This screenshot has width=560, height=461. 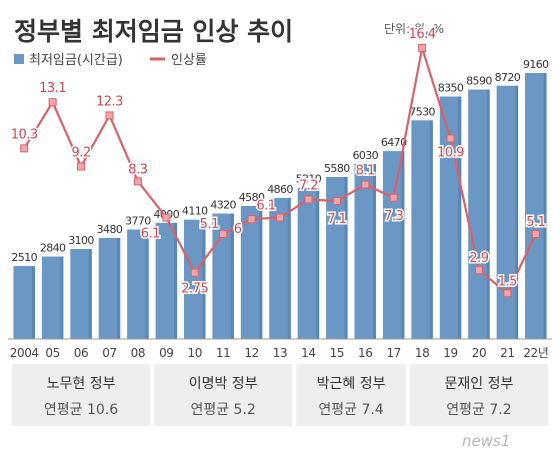 I want to click on government-average: 연평균 10.6, so click(x=81, y=410).